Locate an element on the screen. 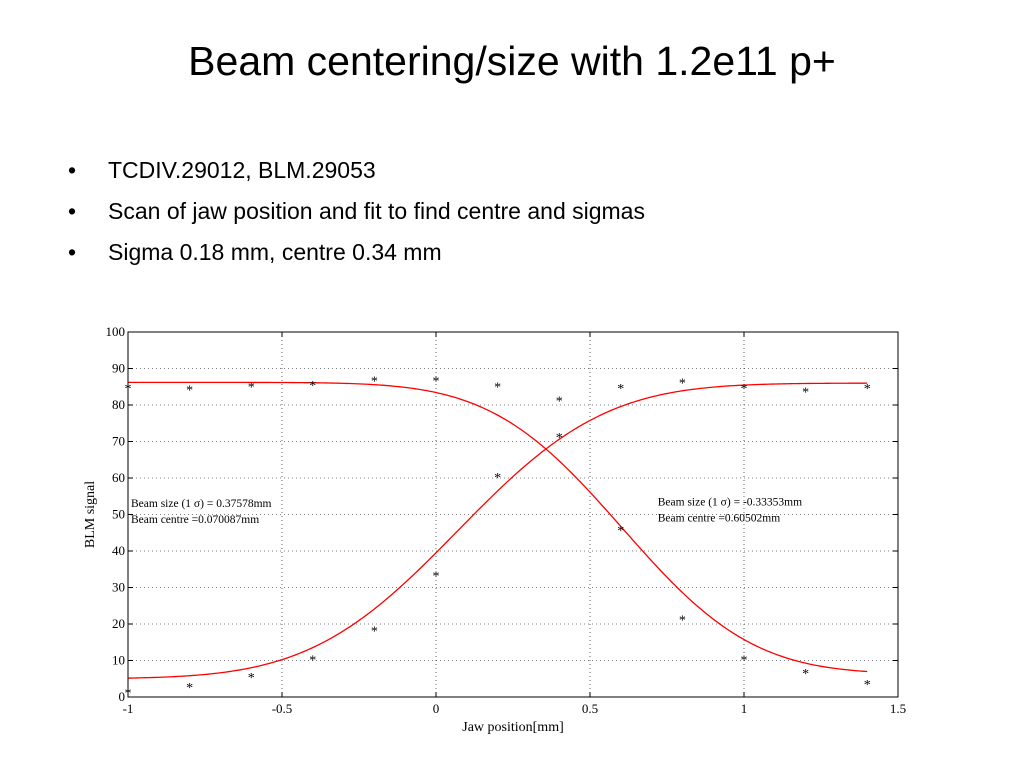  annotation-left-line2: Beam centre =0.070087mm is located at coordinates (195, 520).